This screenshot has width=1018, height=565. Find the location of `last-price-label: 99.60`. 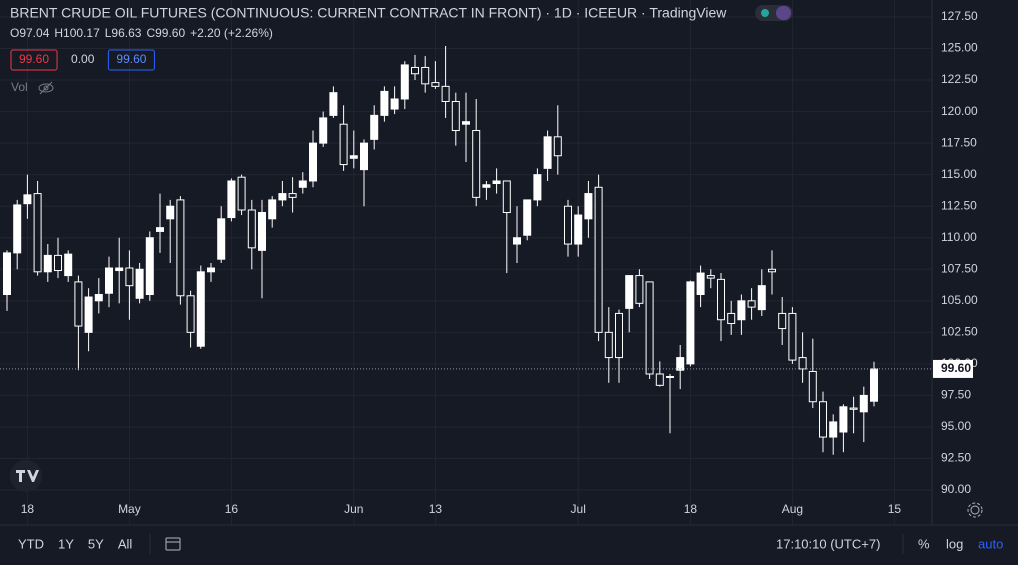

last-price-label: 99.60 is located at coordinates (956, 368).